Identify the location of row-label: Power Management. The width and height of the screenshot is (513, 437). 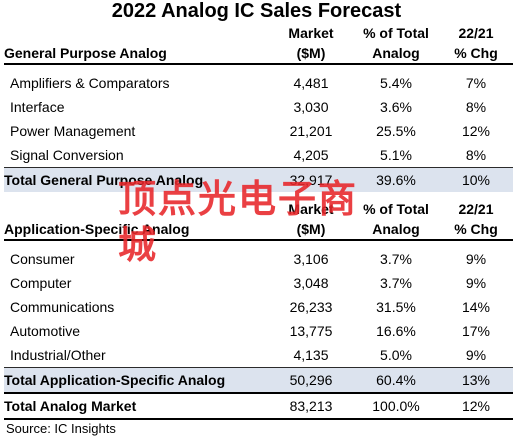
(73, 131).